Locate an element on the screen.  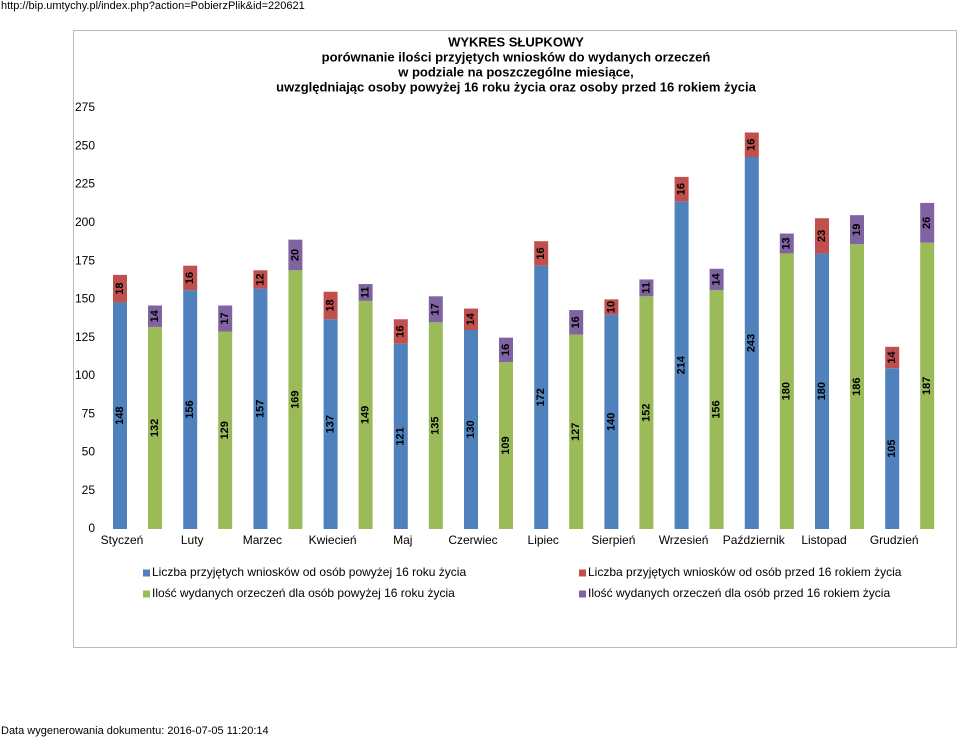
x-tick-label: Maj is located at coordinates (402, 540).